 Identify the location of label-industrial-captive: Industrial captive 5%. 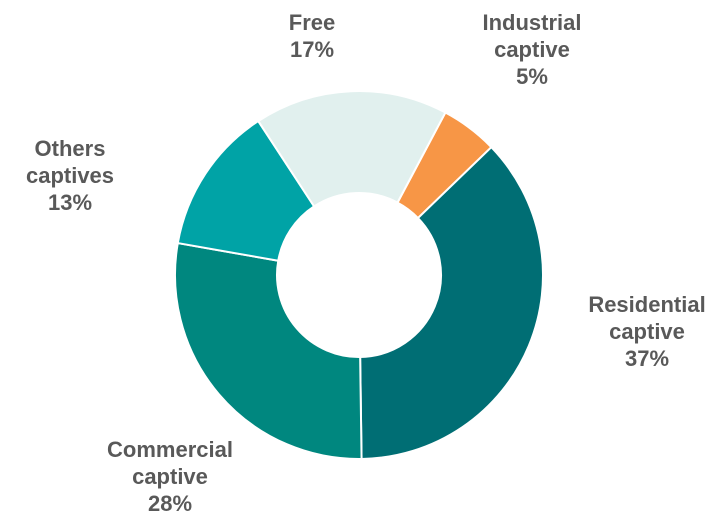
(531, 49).